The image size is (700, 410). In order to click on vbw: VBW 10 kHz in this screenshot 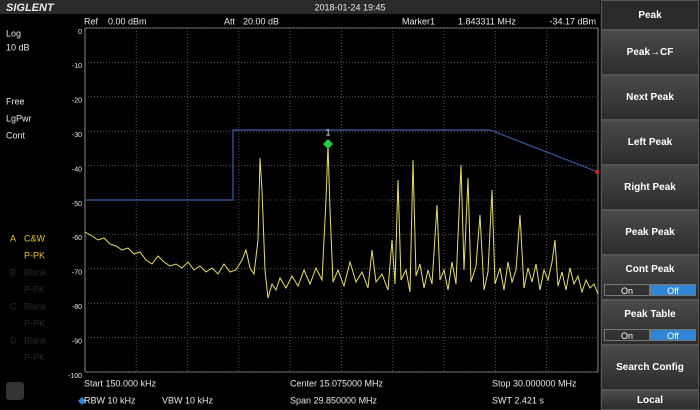, I will do `click(188, 400)`.